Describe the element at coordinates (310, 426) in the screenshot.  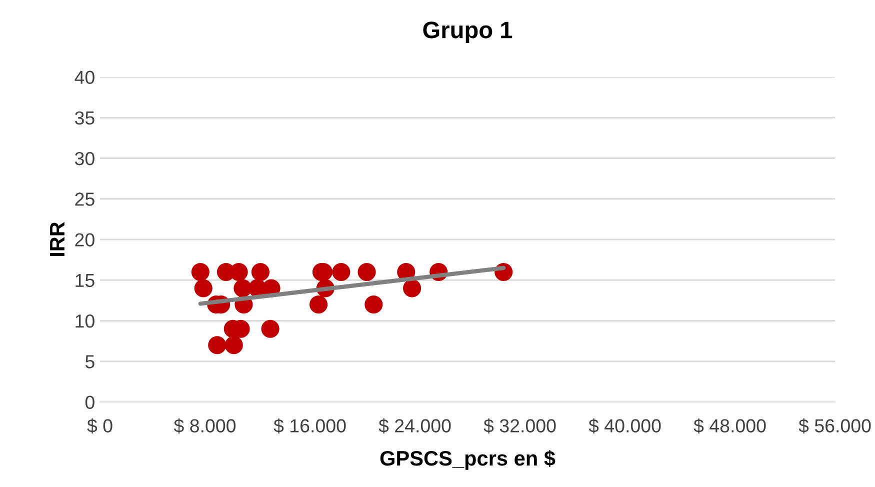
I see `x-tick-label: $ 16.000` at that location.